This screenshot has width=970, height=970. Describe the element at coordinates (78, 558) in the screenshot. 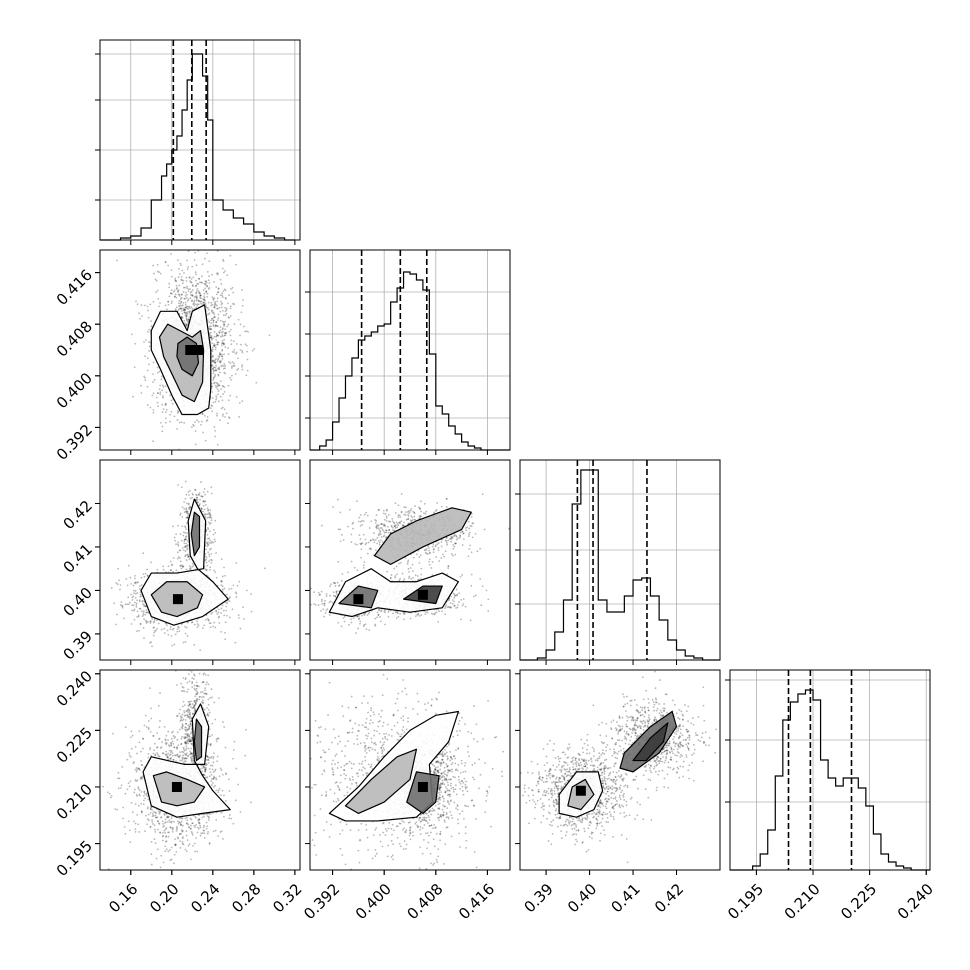

I see `y-tick-label: 0.41` at that location.